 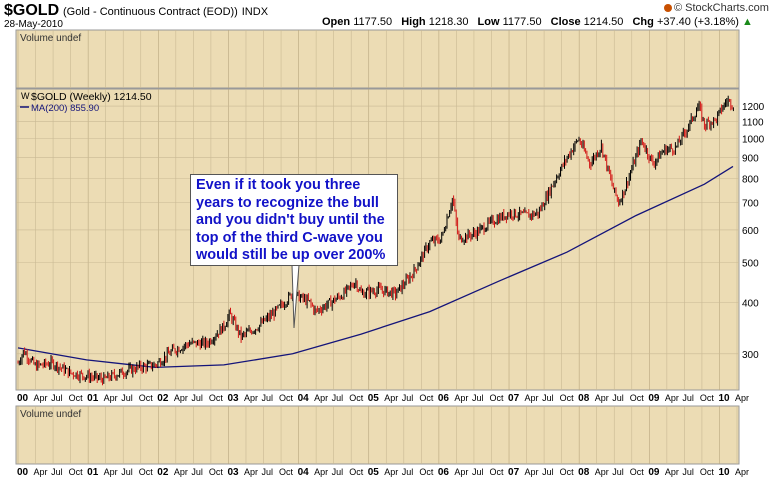 I want to click on stockcharts-logo: © StockCharts.com, so click(x=716, y=8).